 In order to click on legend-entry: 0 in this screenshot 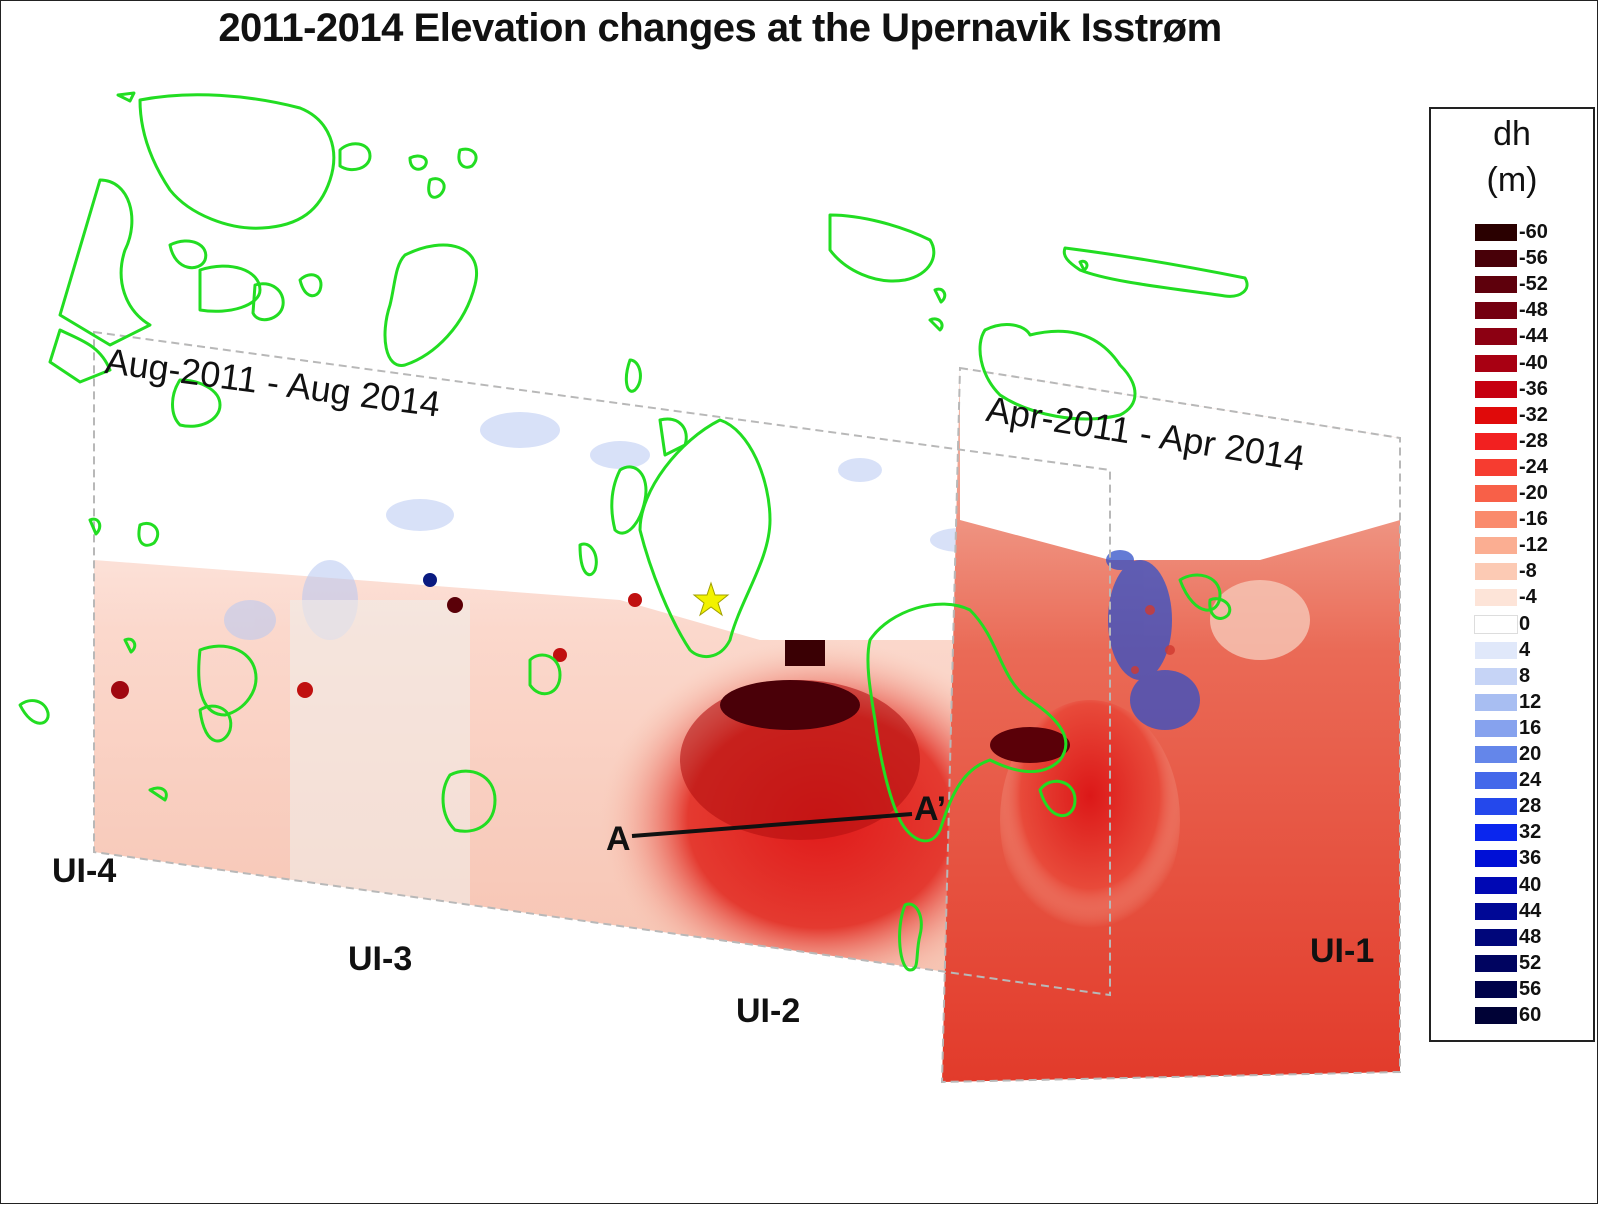, I will do `click(1512, 624)`.